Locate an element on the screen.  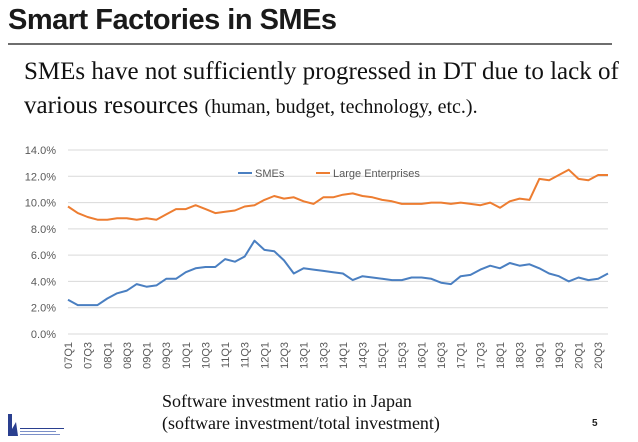
series-line-smes is located at coordinates (338, 273).